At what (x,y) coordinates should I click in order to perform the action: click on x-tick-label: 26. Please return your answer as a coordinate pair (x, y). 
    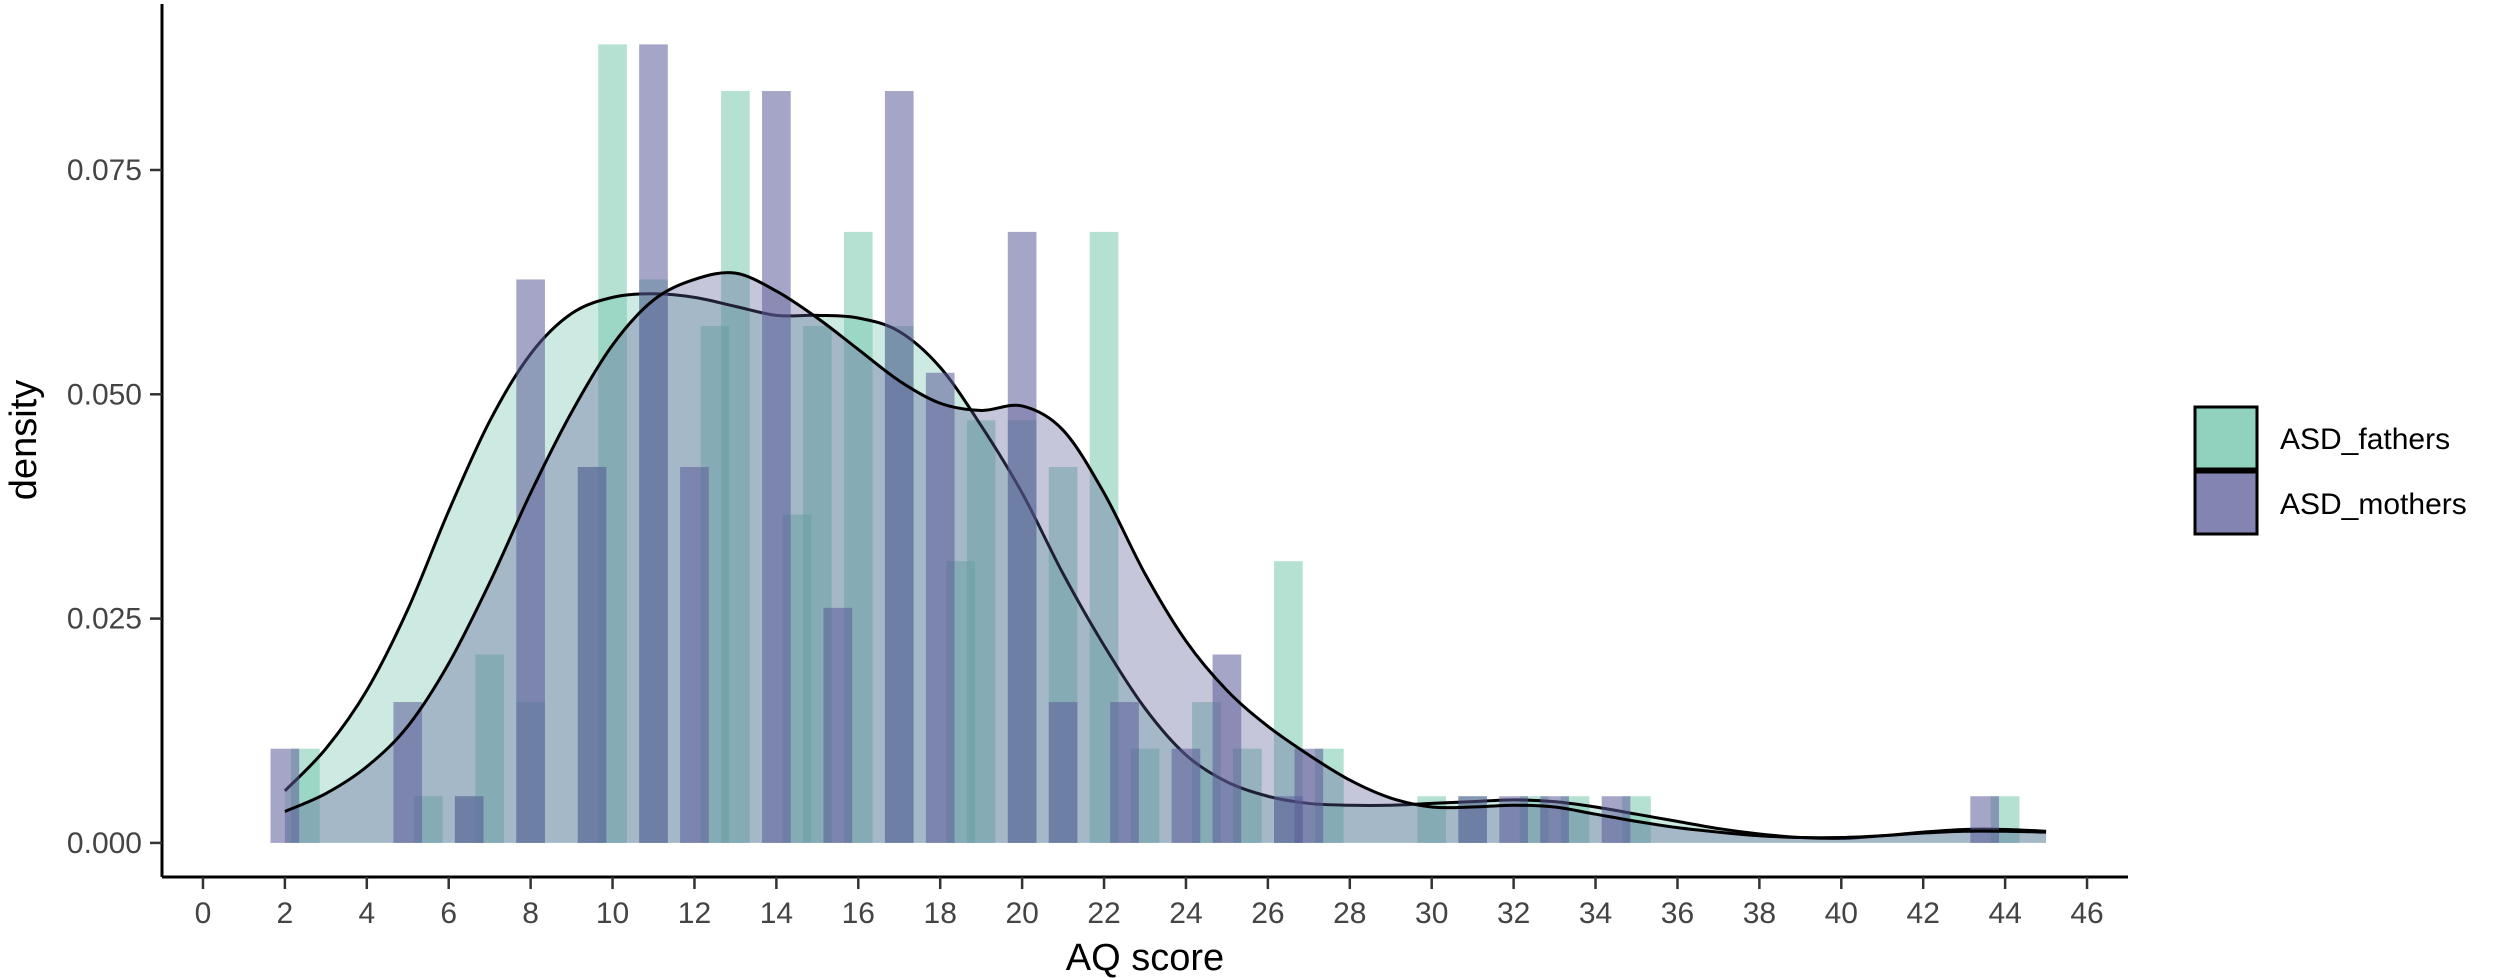
    Looking at the image, I should click on (1267, 913).